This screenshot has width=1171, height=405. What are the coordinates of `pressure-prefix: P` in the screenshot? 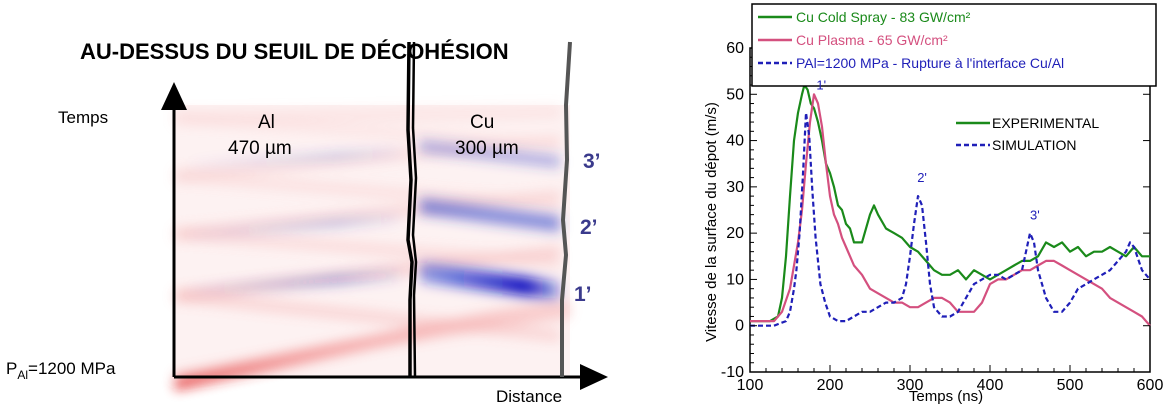 It's located at (11, 368).